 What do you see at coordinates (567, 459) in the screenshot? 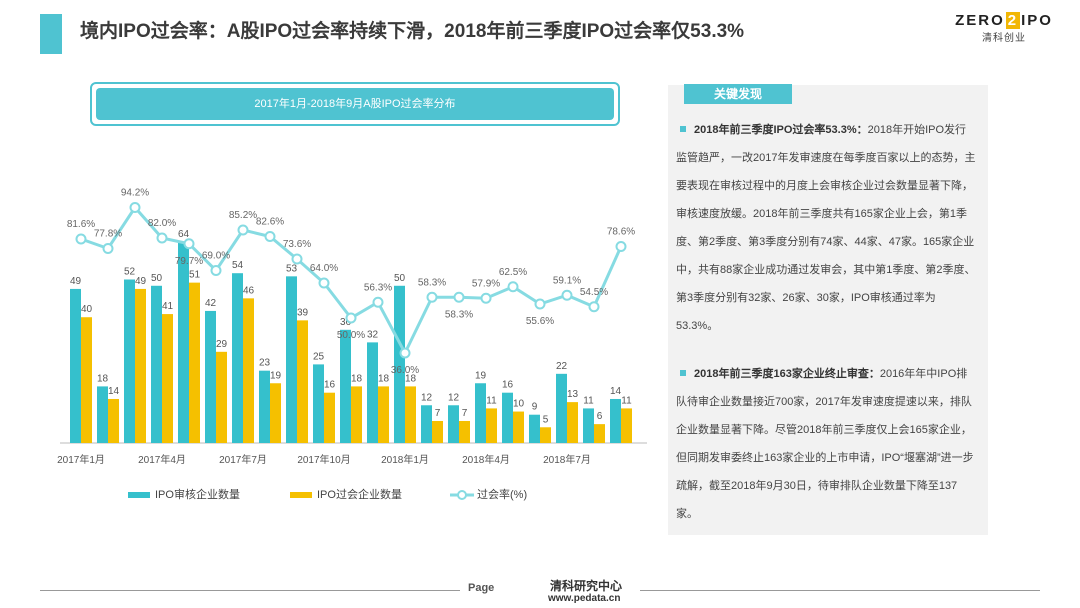
I see `x-tick-label: 2018年7月` at bounding box center [567, 459].